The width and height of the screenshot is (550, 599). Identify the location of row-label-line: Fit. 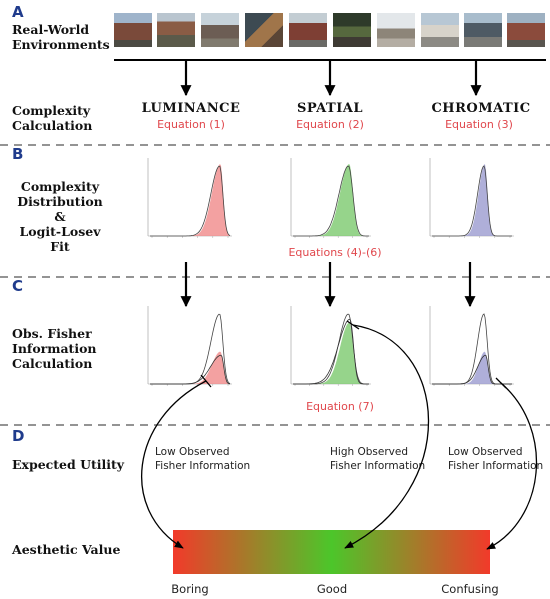
(60, 246).